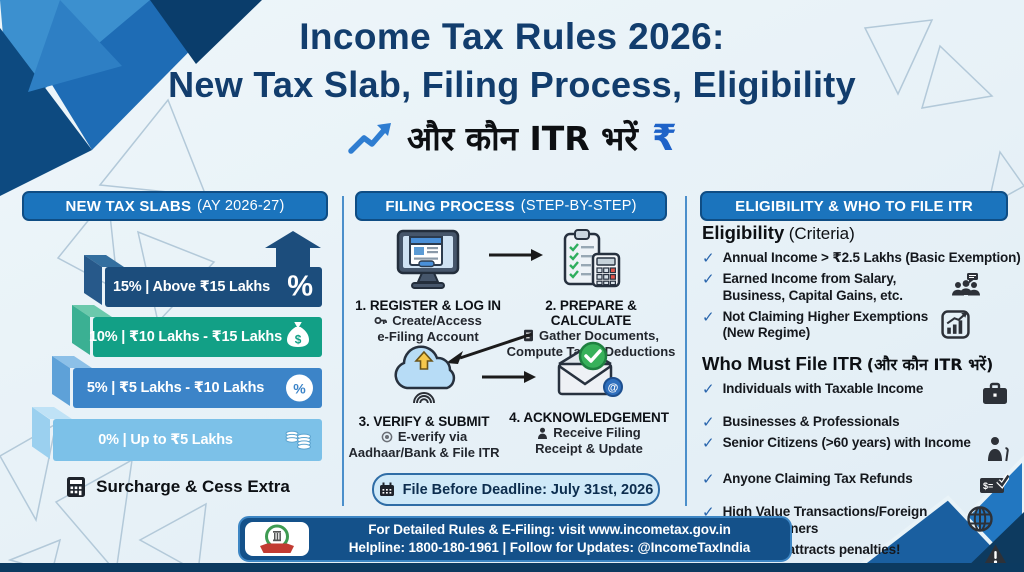  I want to click on column-divider-left, so click(343, 351).